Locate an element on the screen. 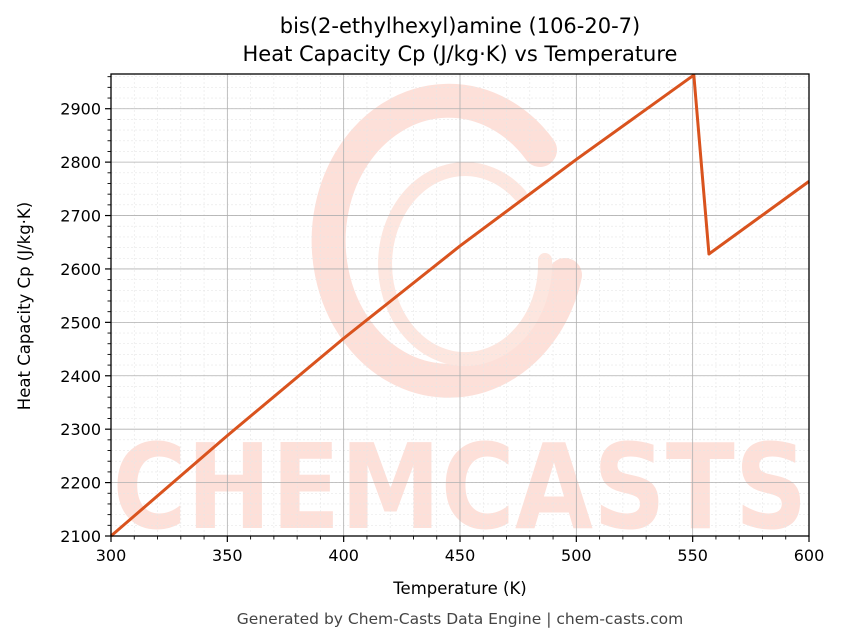 This screenshot has width=843, height=644. y-tick-label: 2500 is located at coordinates (80, 322).